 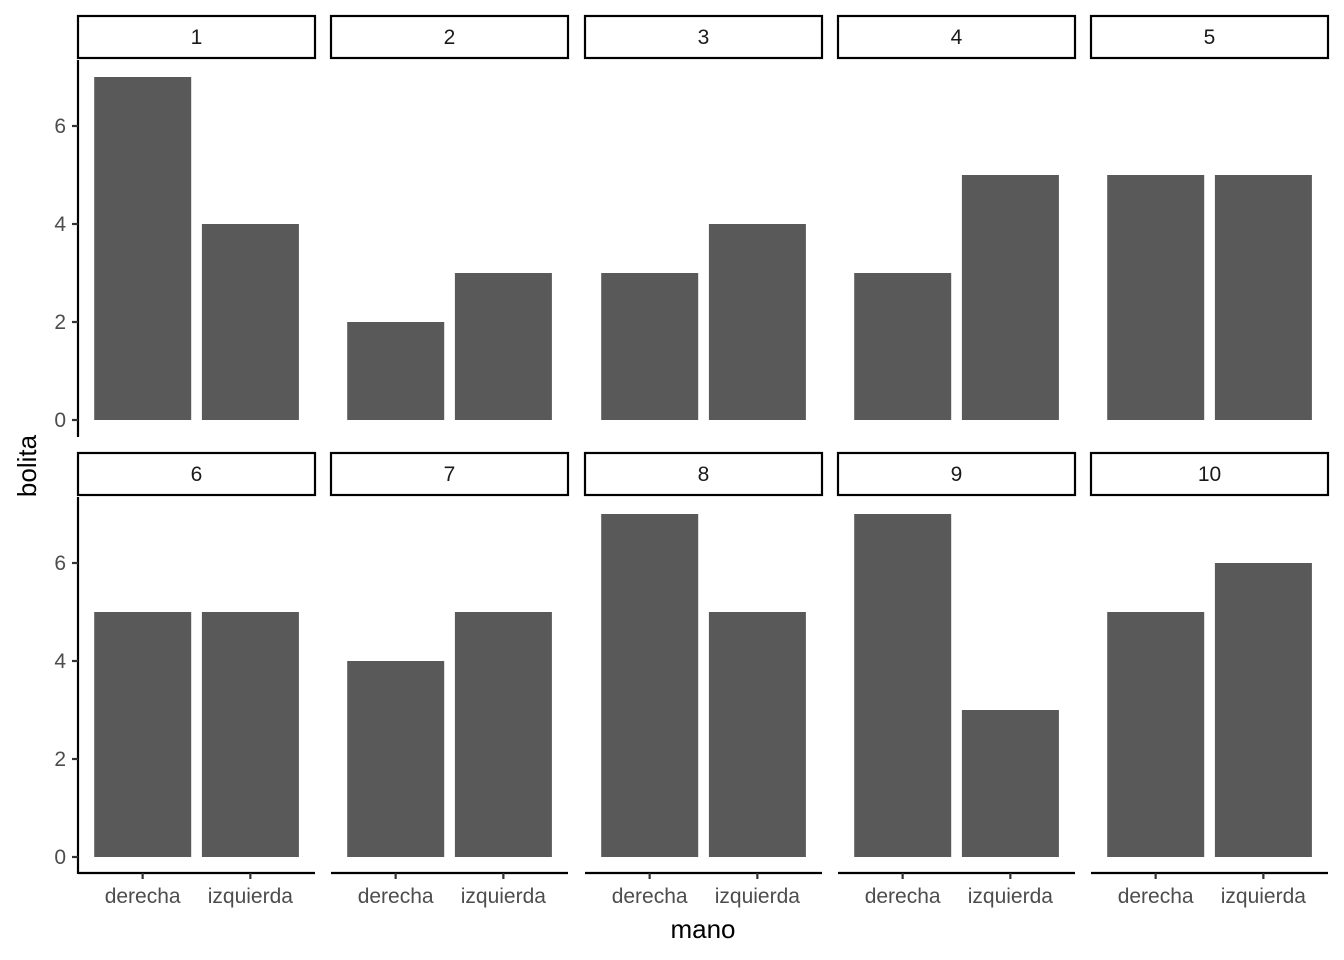 What do you see at coordinates (1209, 217) in the screenshot?
I see `facet-panel-5: 5` at bounding box center [1209, 217].